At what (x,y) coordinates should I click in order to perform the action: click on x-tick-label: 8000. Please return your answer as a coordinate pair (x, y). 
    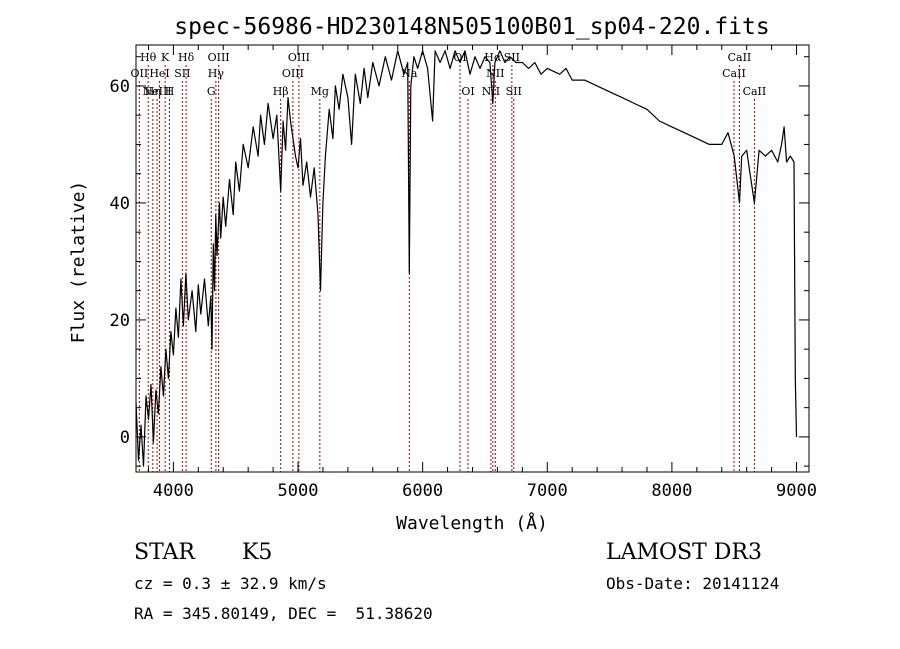
    Looking at the image, I should click on (671, 491).